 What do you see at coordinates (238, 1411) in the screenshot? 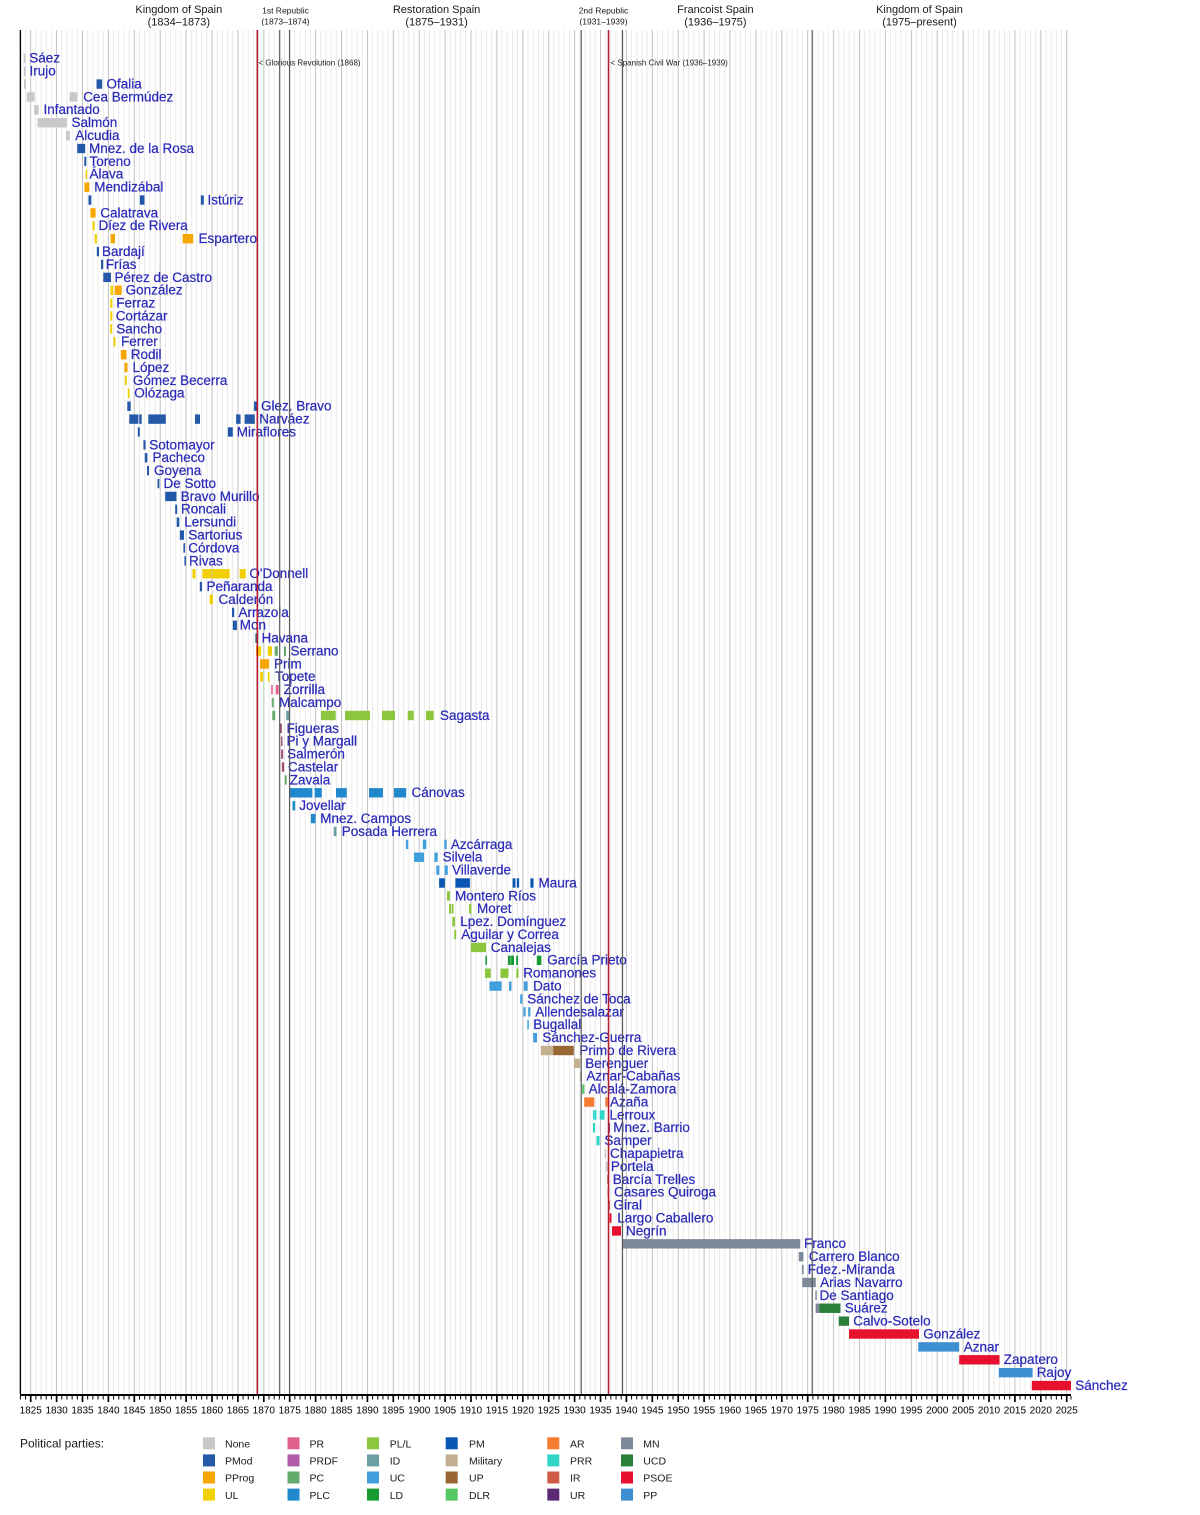
I see `svg-text: 1865` at bounding box center [238, 1411].